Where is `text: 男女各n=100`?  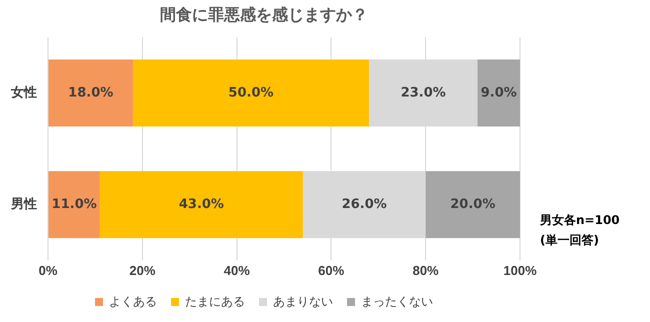
text: 男女各n=100 is located at coordinates (580, 220).